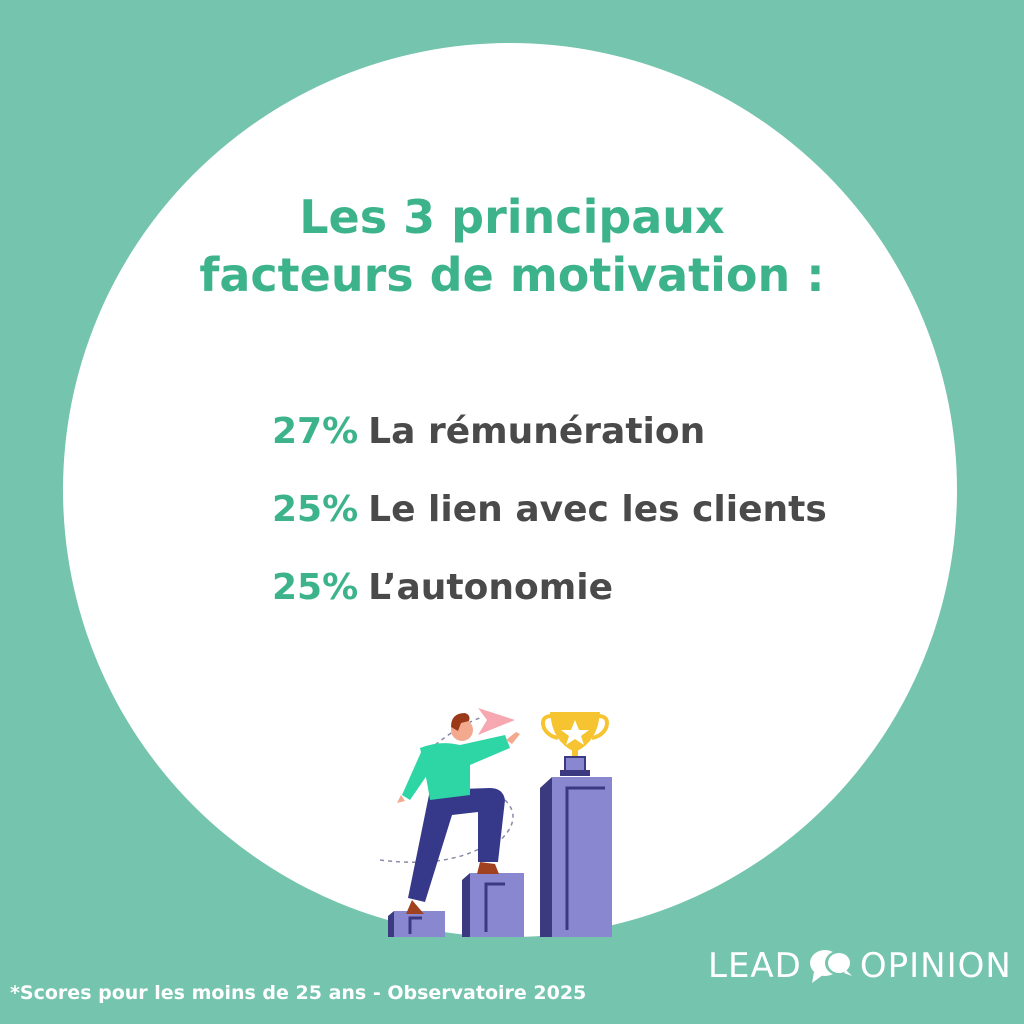  I want to click on factor-percent: 27%, so click(315, 431).